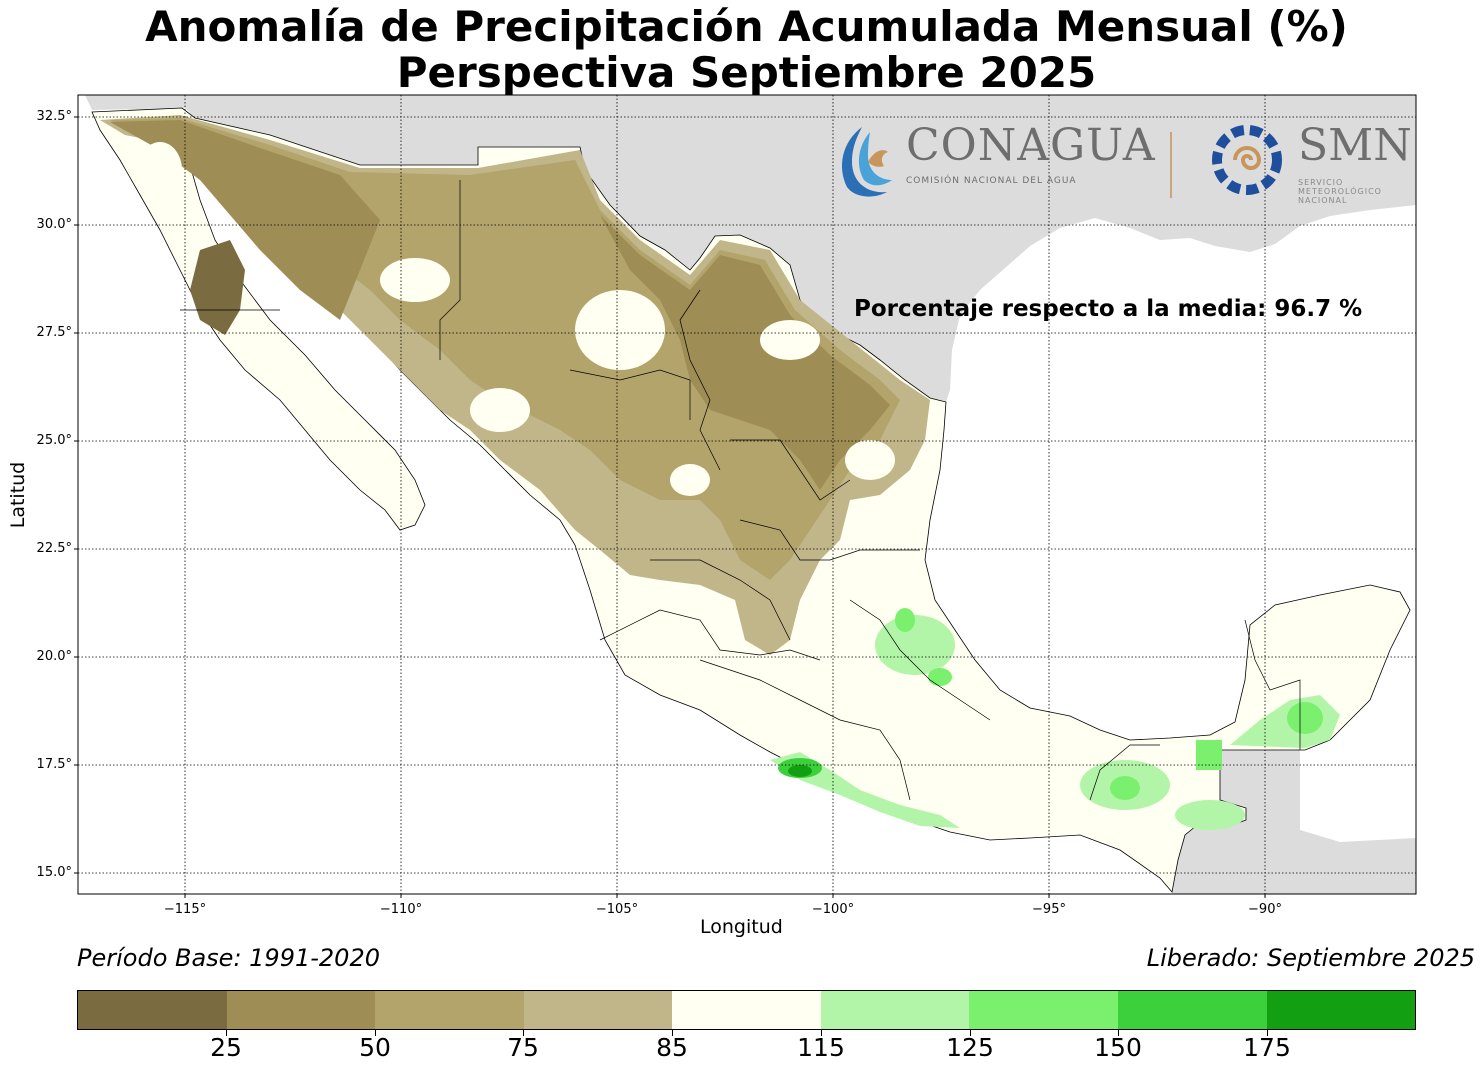 The image size is (1483, 1068). What do you see at coordinates (54, 872) in the screenshot?
I see `y-tick-label: 15.0°` at bounding box center [54, 872].